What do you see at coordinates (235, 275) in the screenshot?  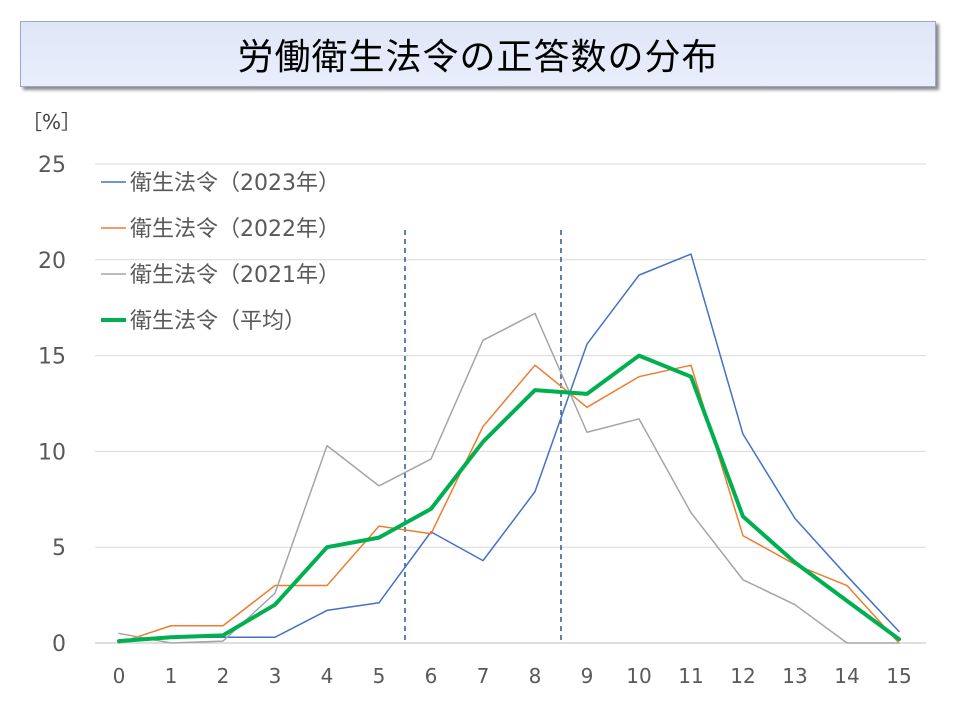 I see `legend-label-2: 衛生法令（2021年）` at bounding box center [235, 275].